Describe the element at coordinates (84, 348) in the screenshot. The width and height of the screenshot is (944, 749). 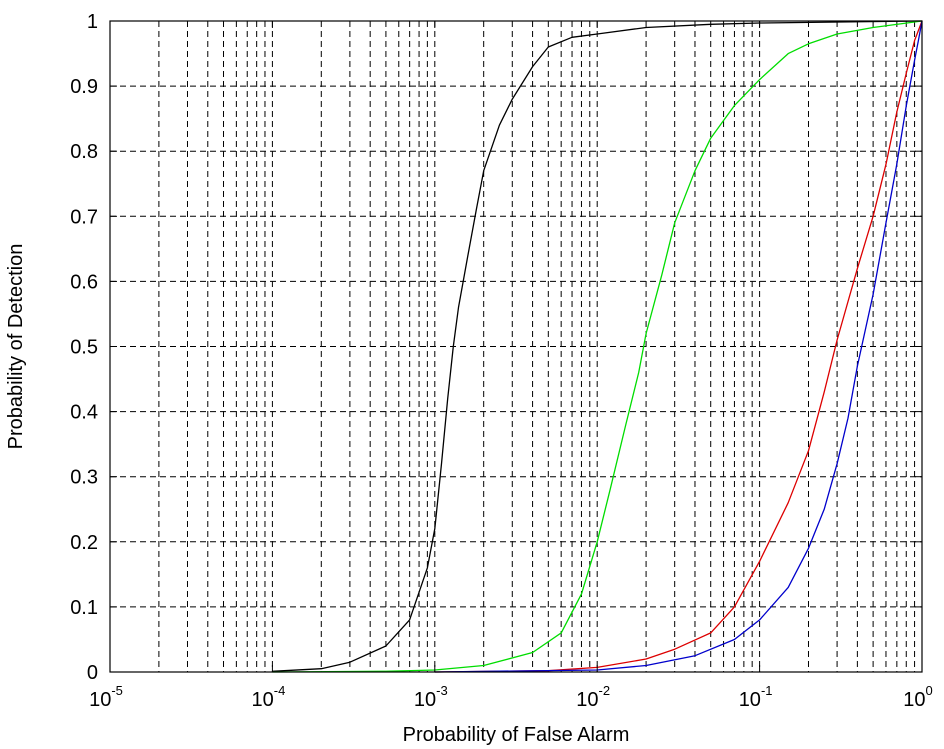
I see `y-tick-label: 0.5` at that location.